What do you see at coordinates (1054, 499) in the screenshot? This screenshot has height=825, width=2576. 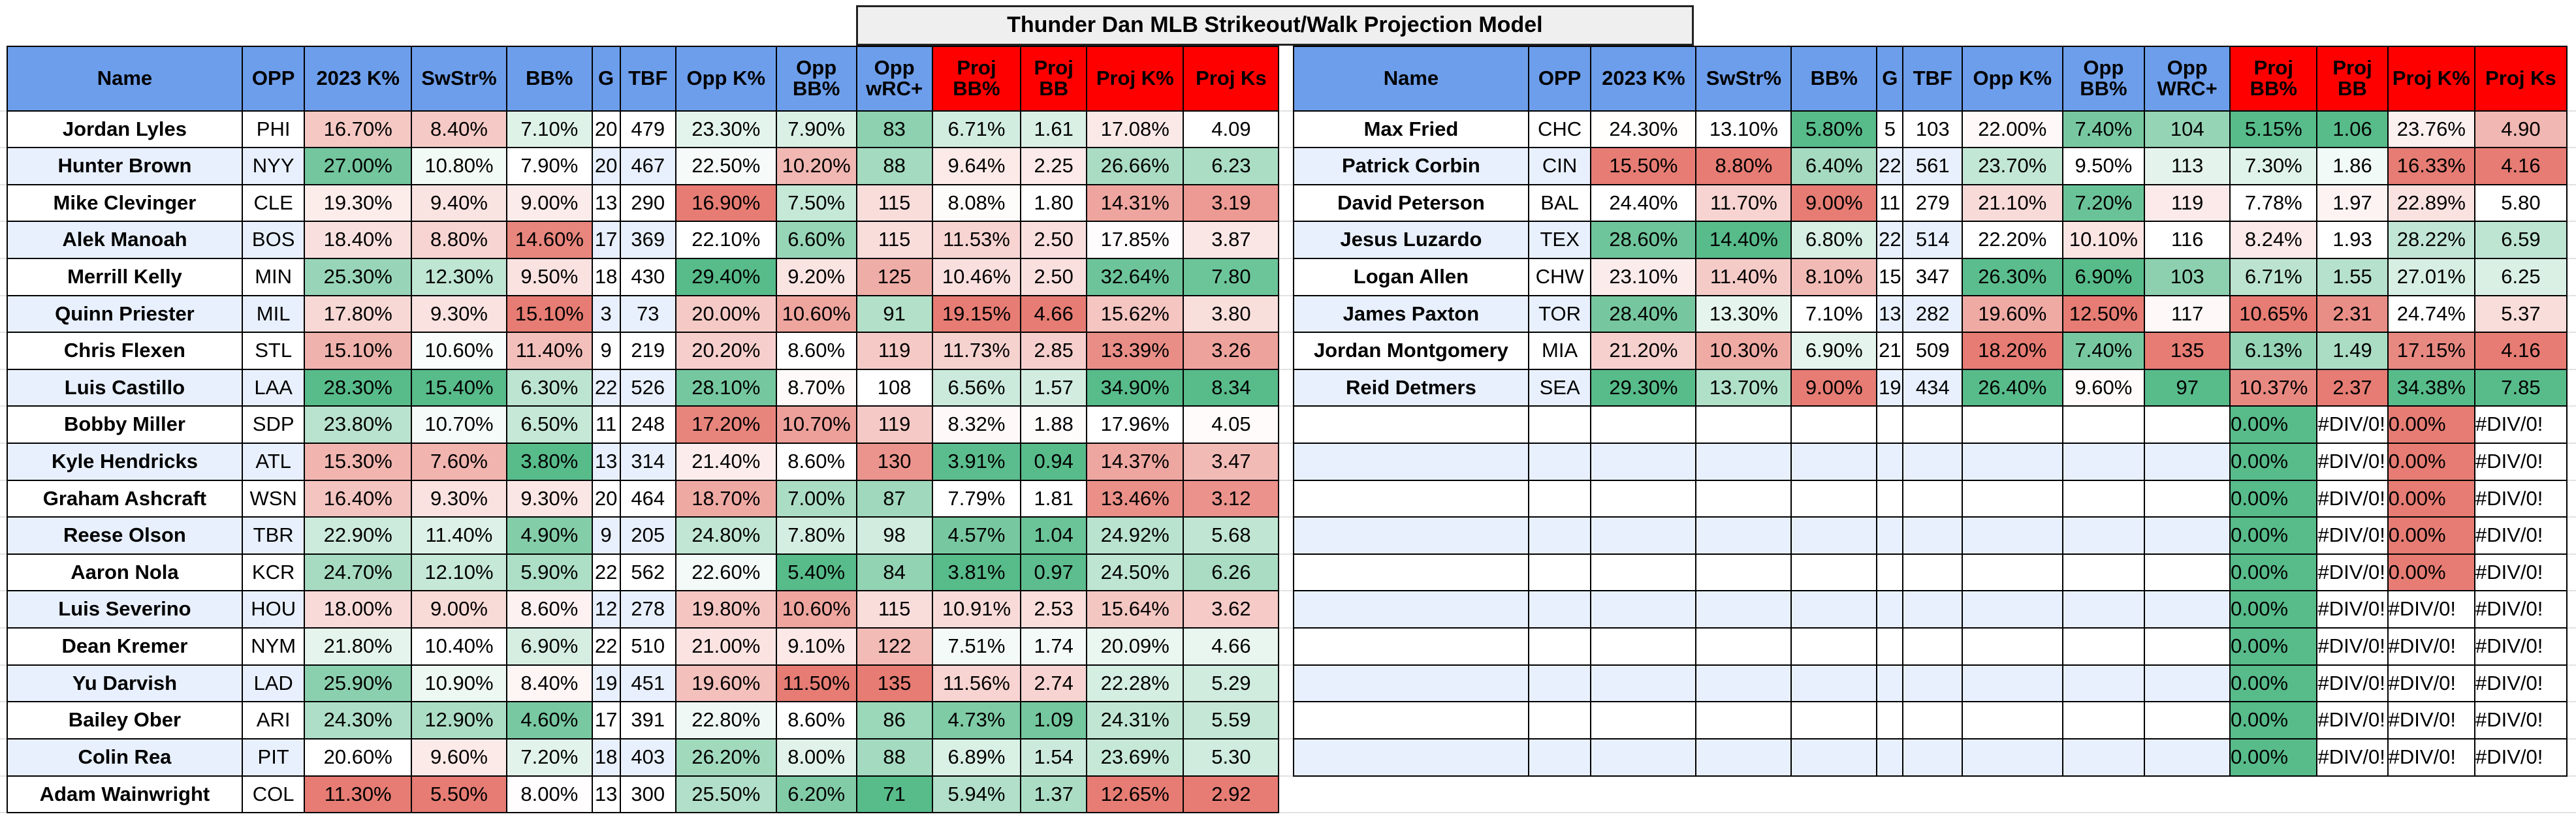 I see `data-cell: 1.81` at bounding box center [1054, 499].